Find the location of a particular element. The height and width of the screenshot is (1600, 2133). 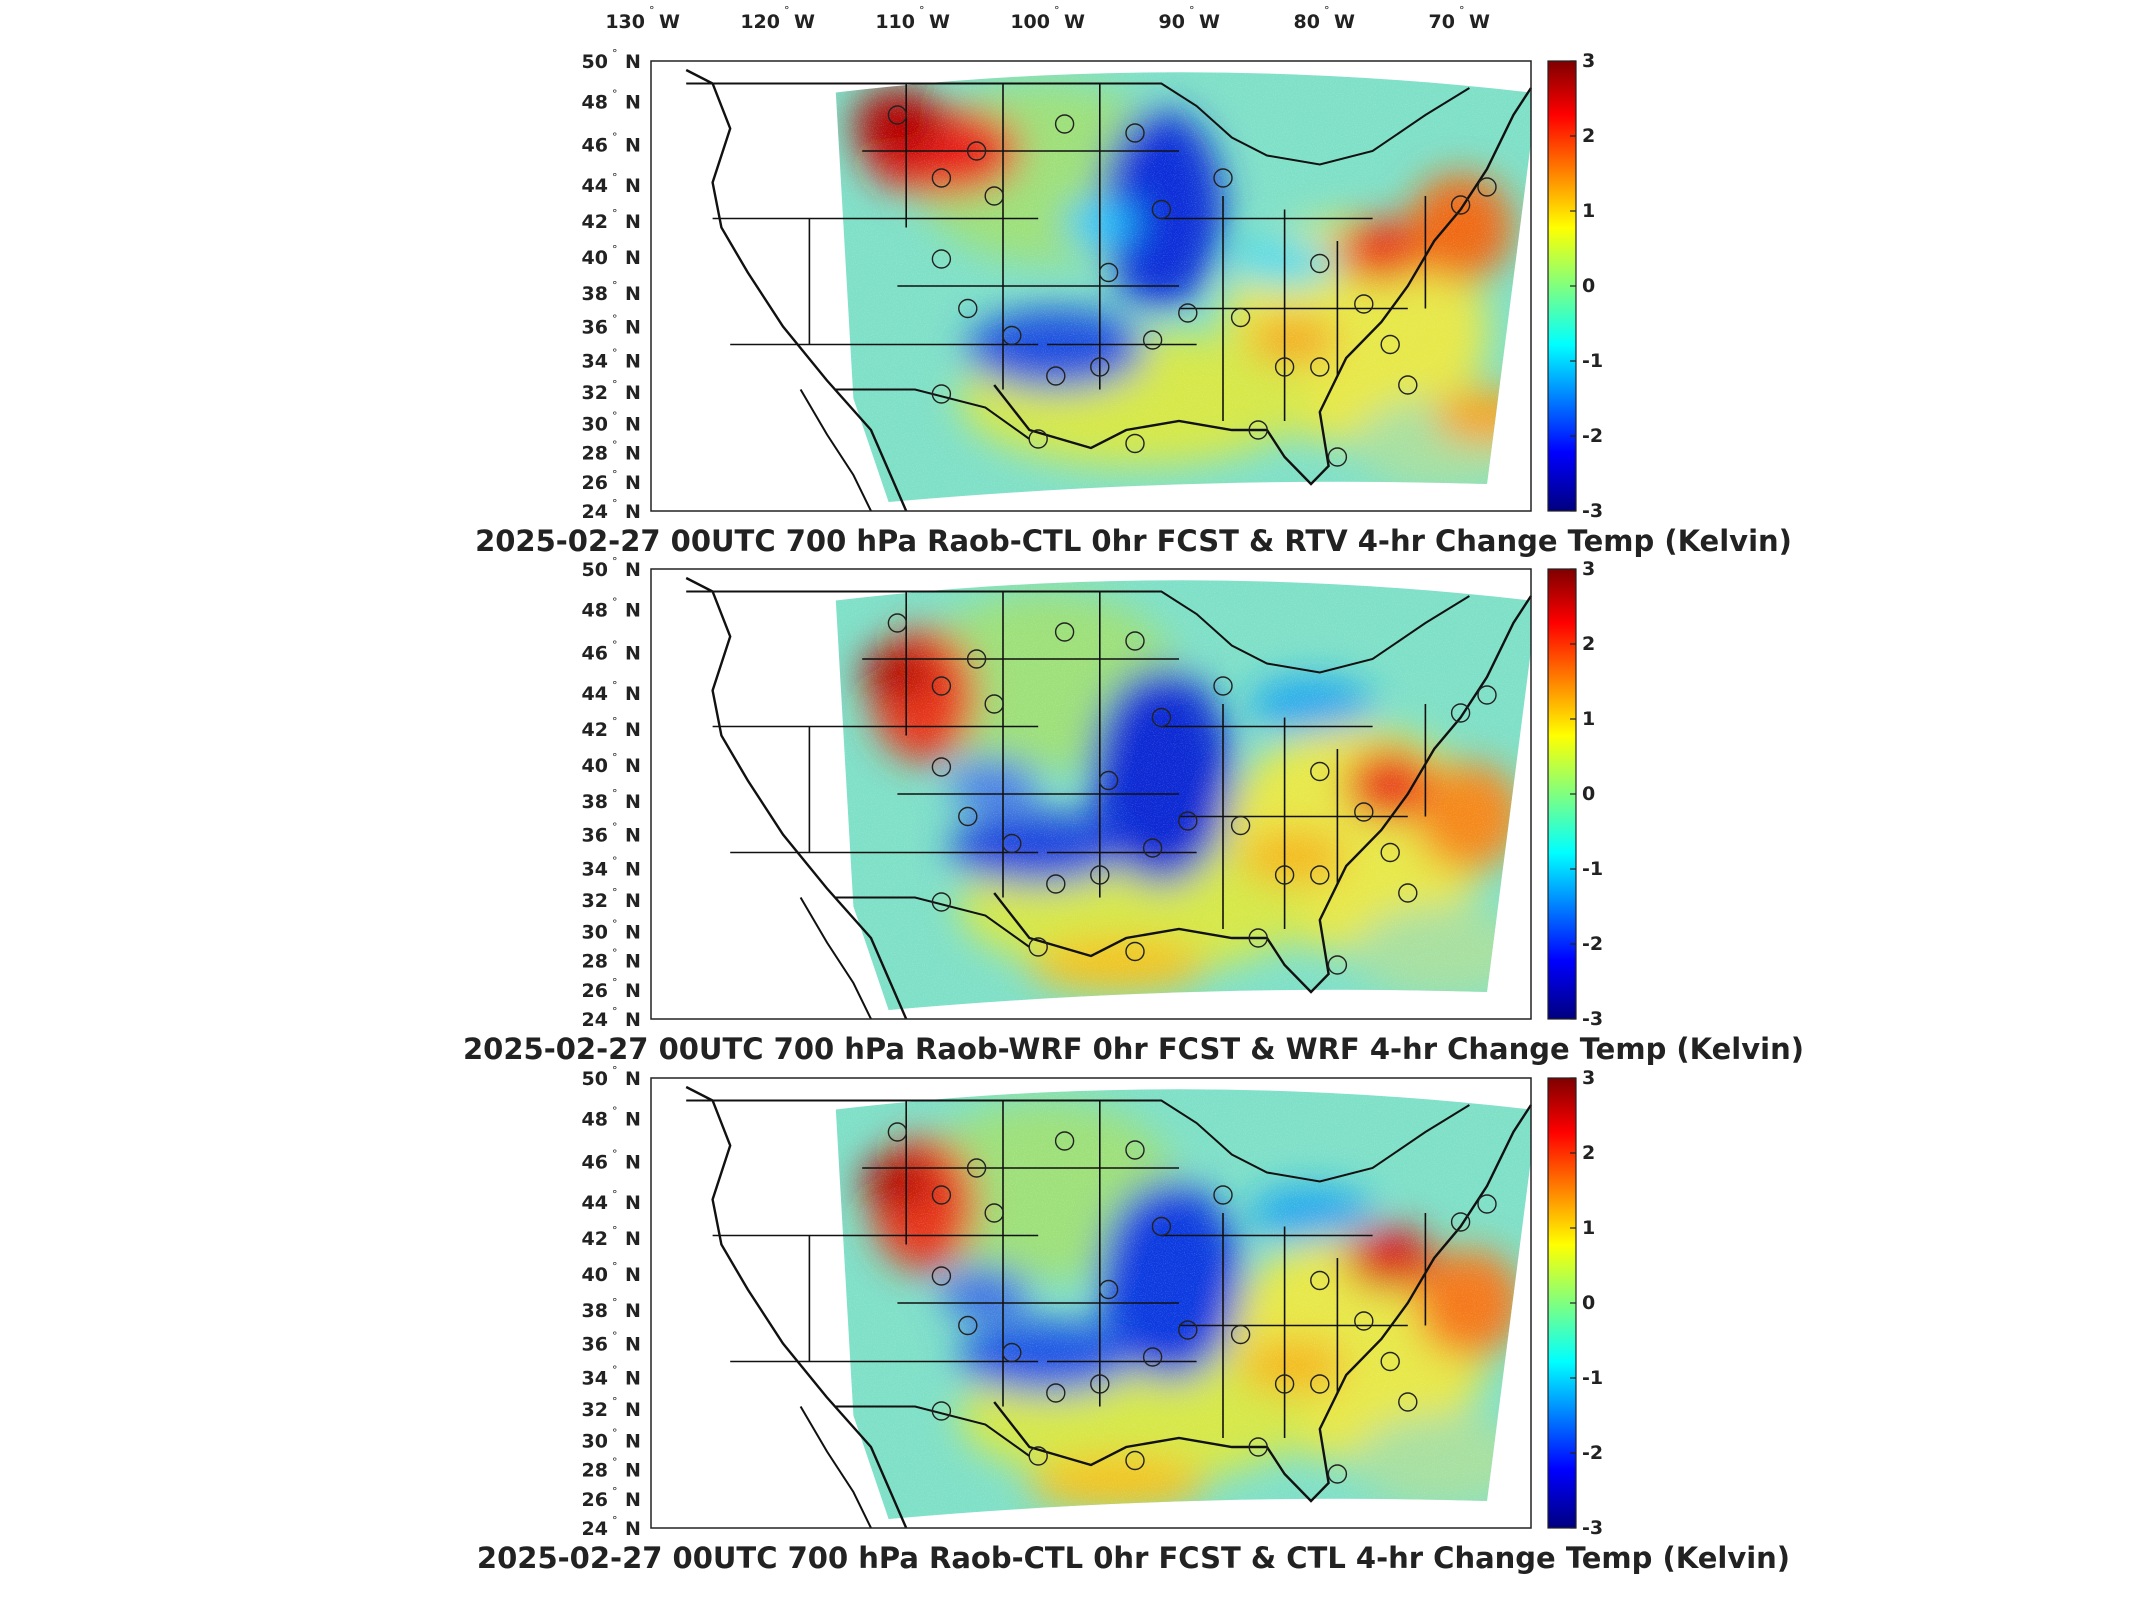

lat-tick-label: 34 ° N is located at coordinates (611, 867).